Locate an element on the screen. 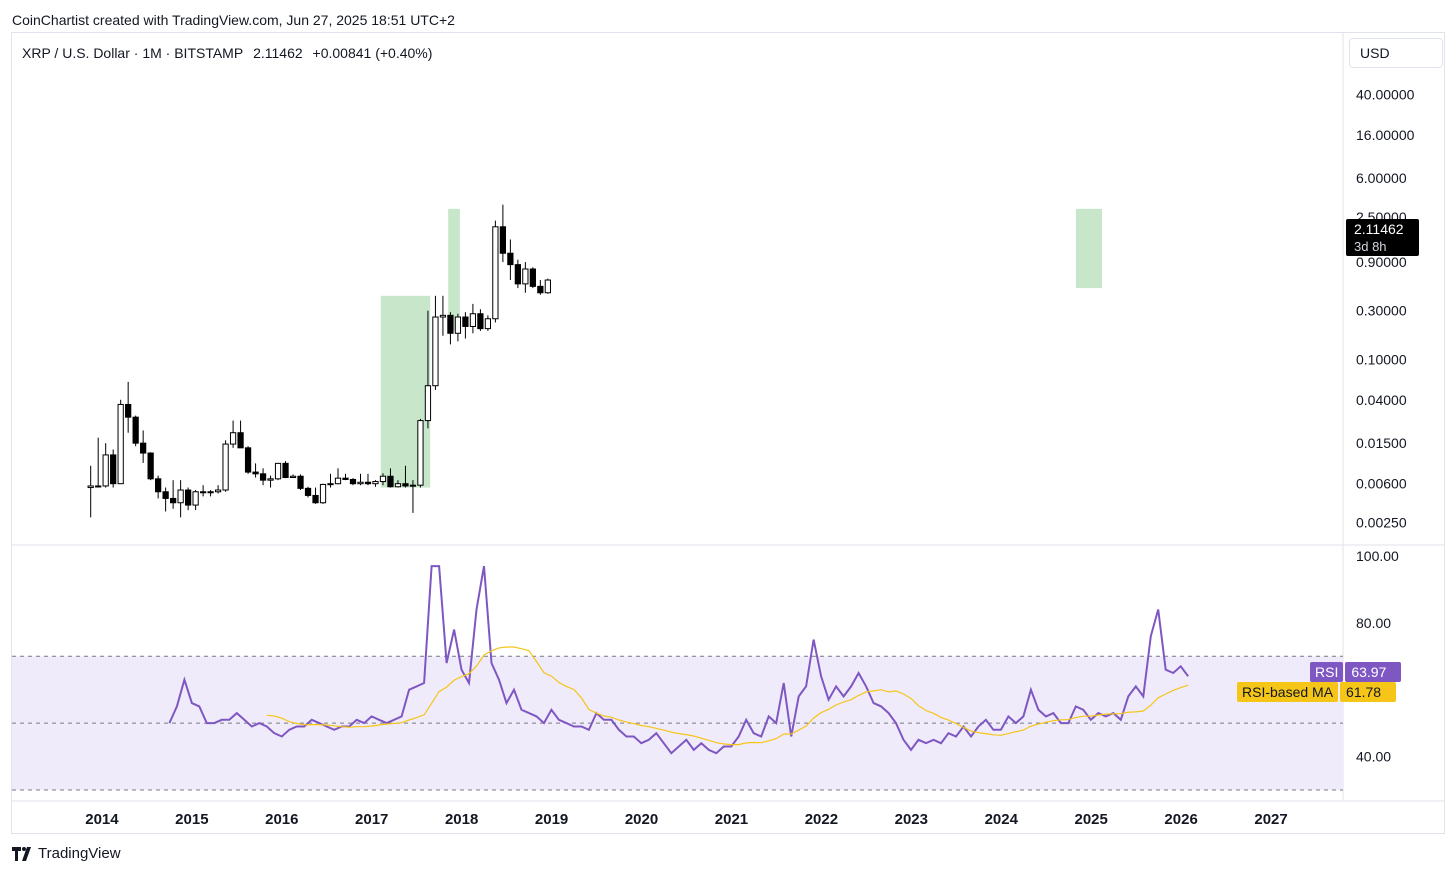  current-price-value: 2.11462 is located at coordinates (1379, 229).